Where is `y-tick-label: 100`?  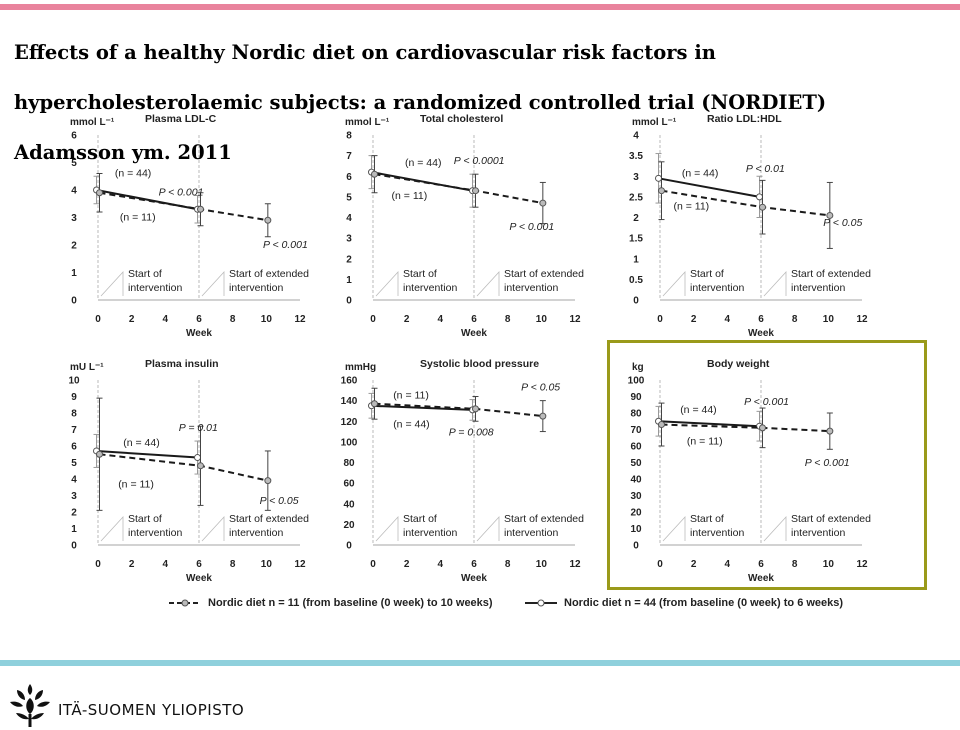
y-tick-label: 100 is located at coordinates (349, 442).